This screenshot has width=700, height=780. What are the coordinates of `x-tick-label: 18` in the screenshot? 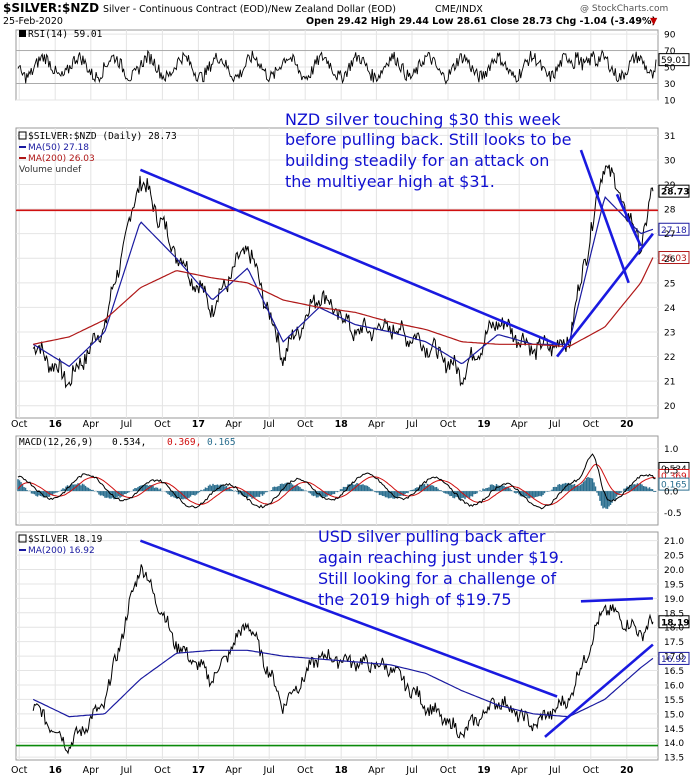 It's located at (342, 770).